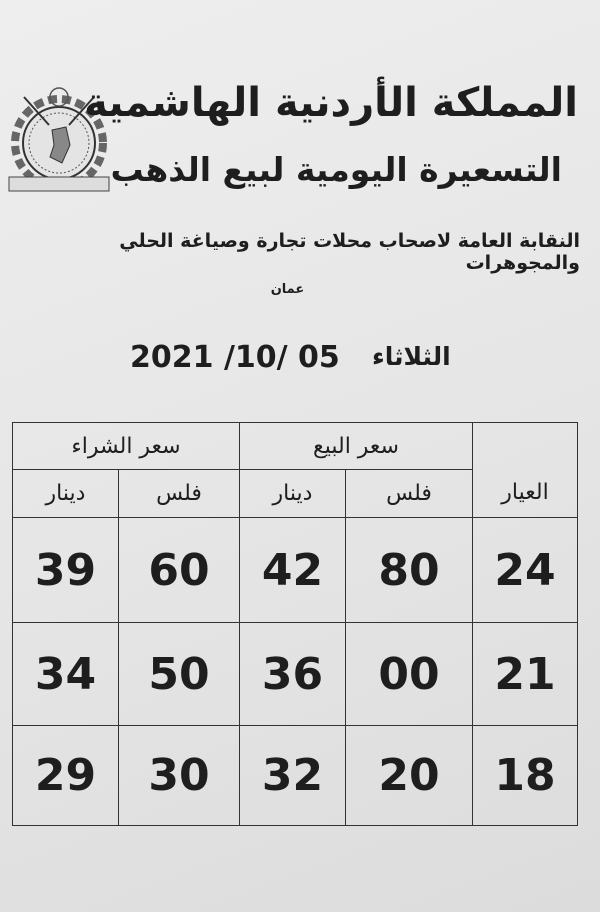 The image size is (600, 912). I want to click on buy-dinar-cell: 29, so click(65, 775).